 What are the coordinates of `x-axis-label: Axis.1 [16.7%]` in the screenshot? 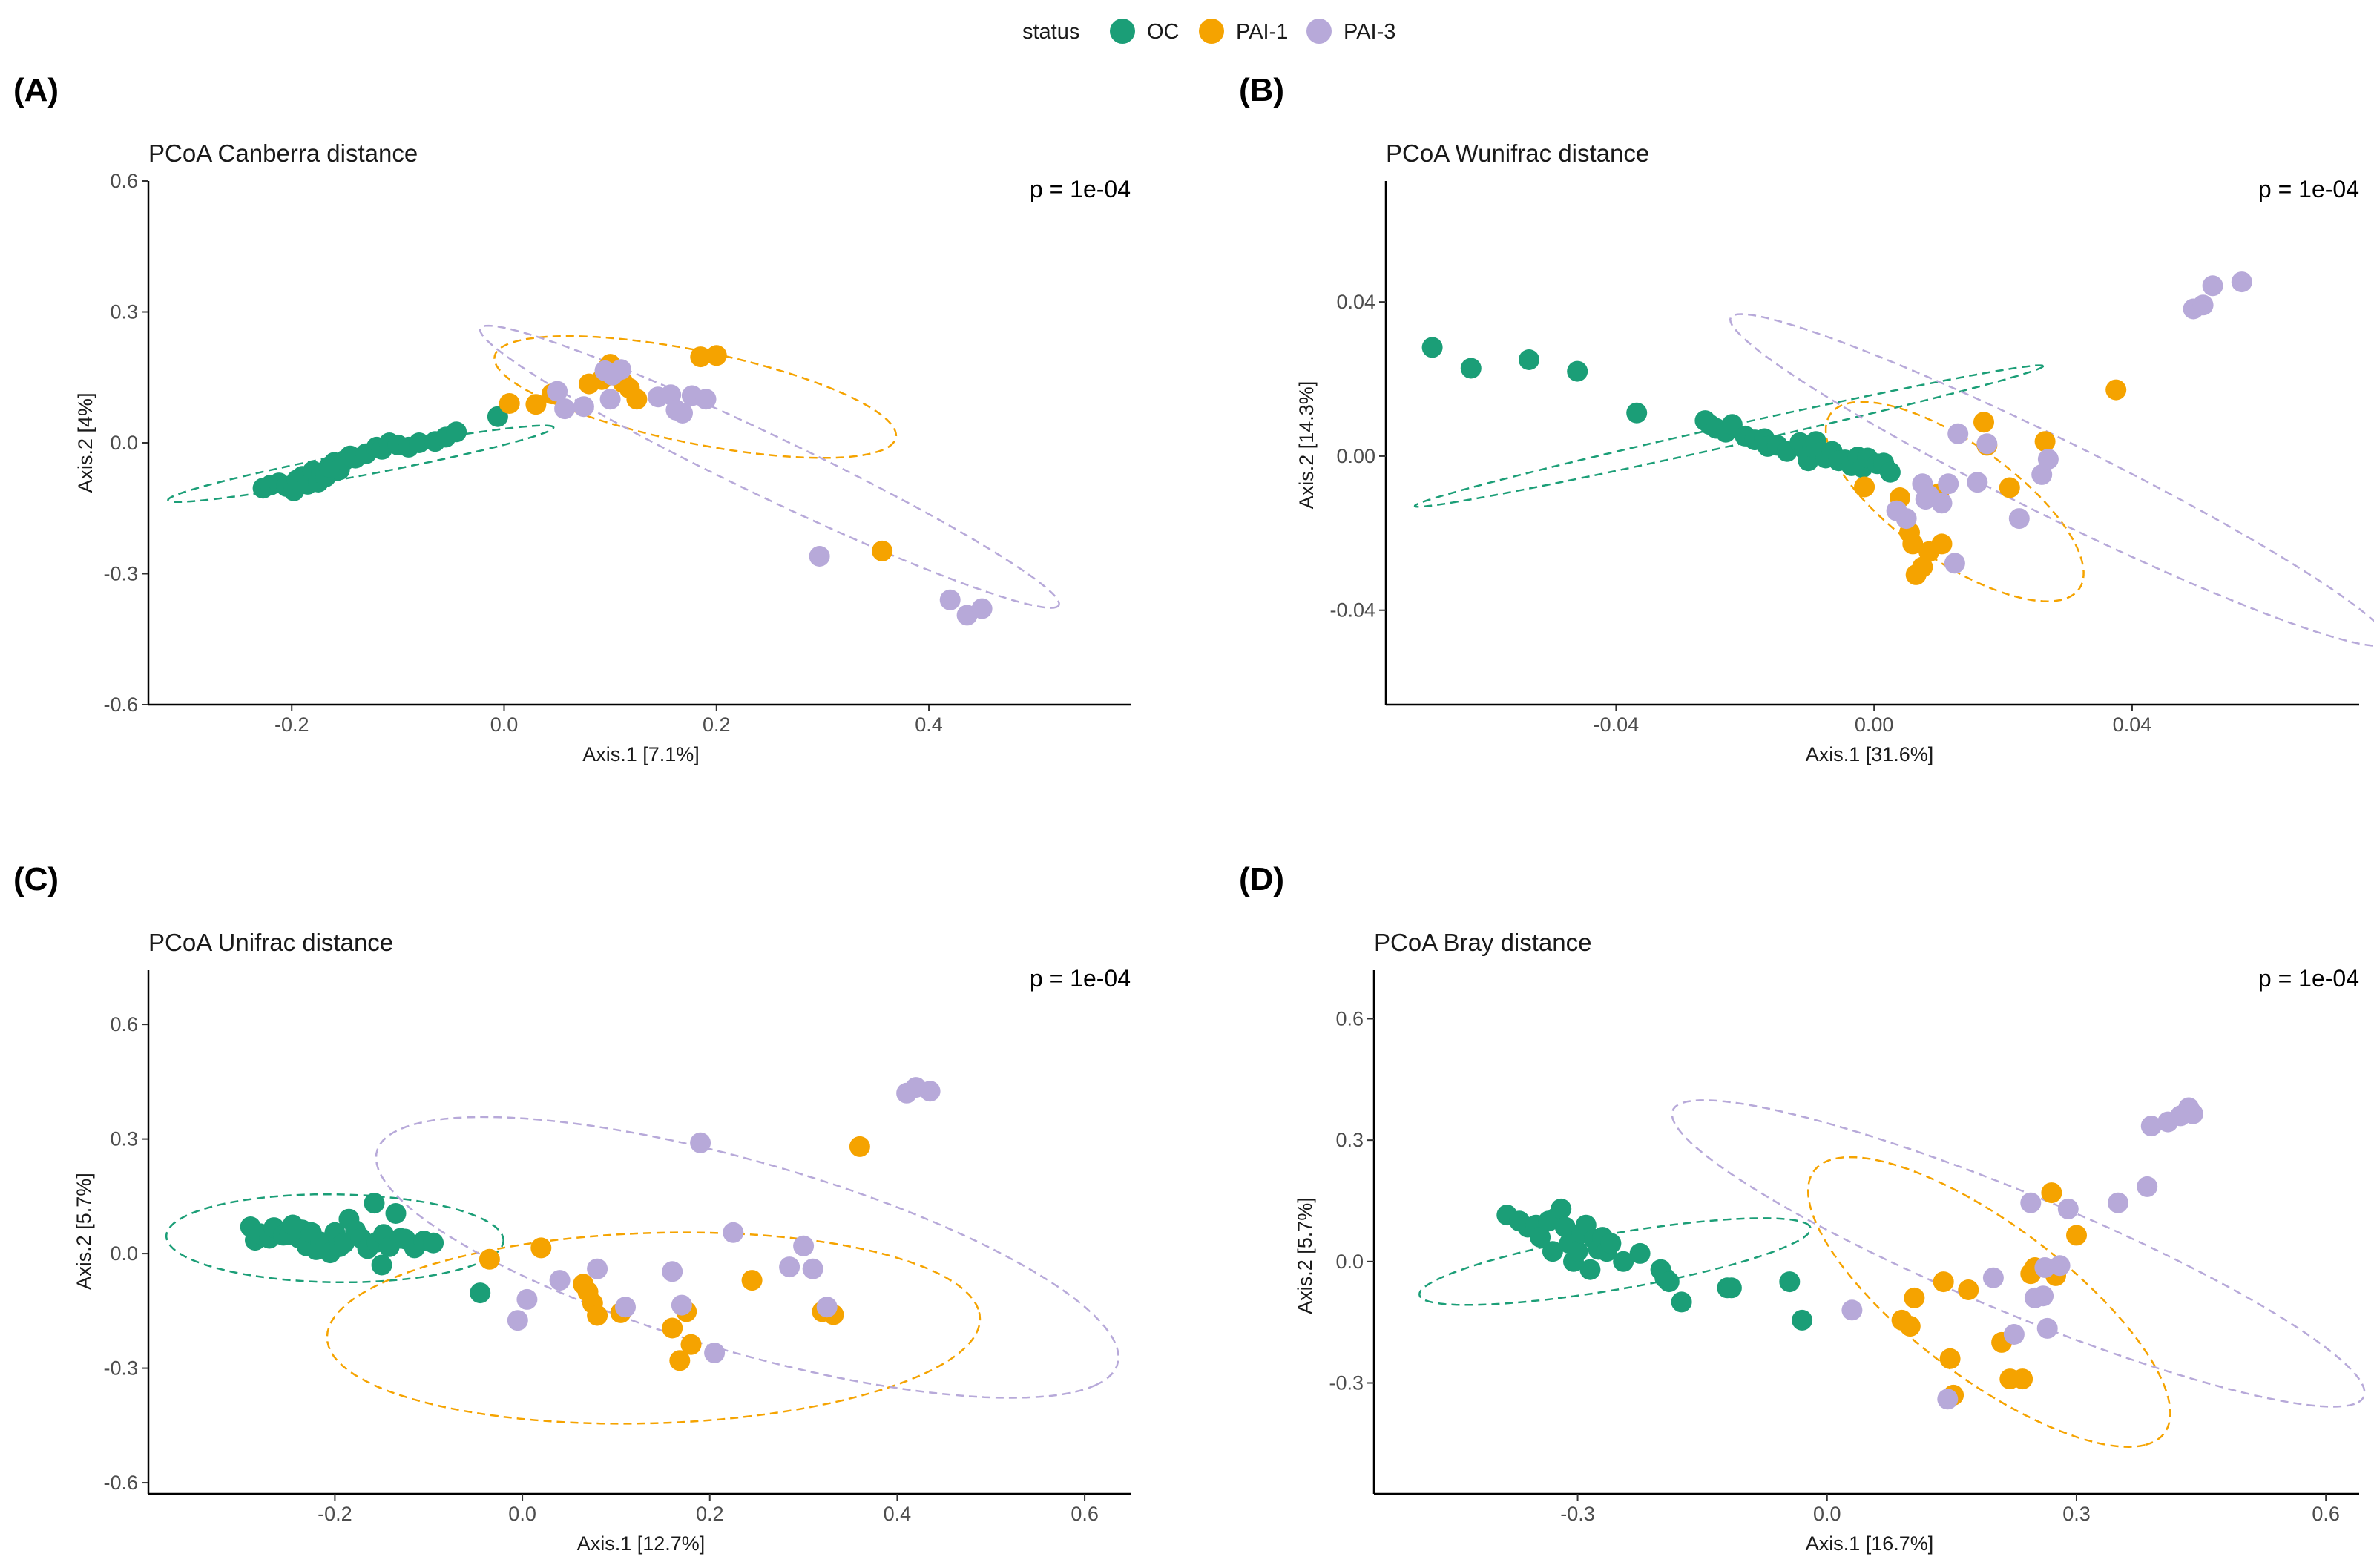 It's located at (1870, 1543).